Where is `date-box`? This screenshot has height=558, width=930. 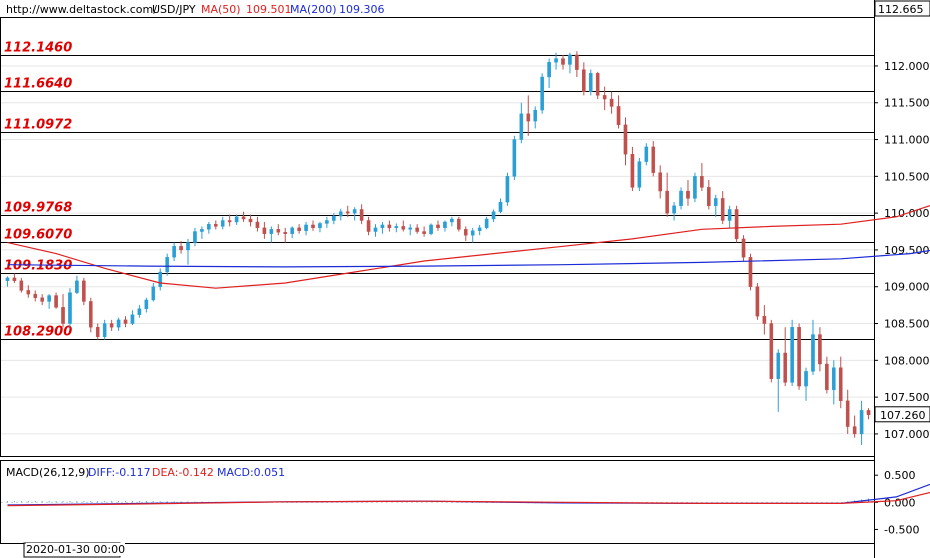
date-box is located at coordinates (72, 550).